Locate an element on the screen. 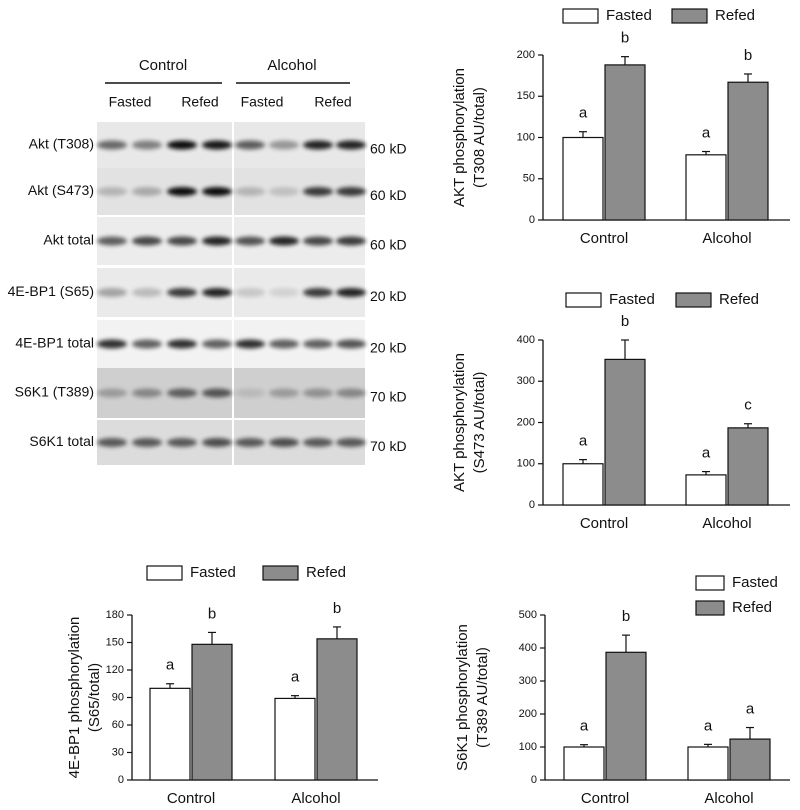  y-tick-label: 400 is located at coordinates (526, 340).